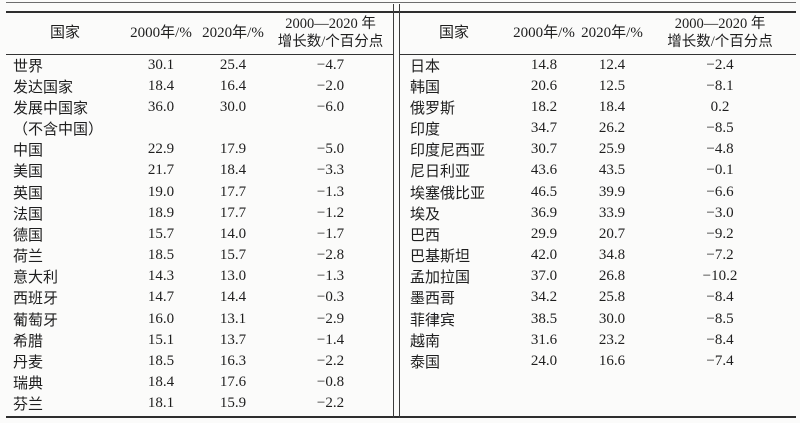  I want to click on country-cell: 巴西, so click(425, 235).